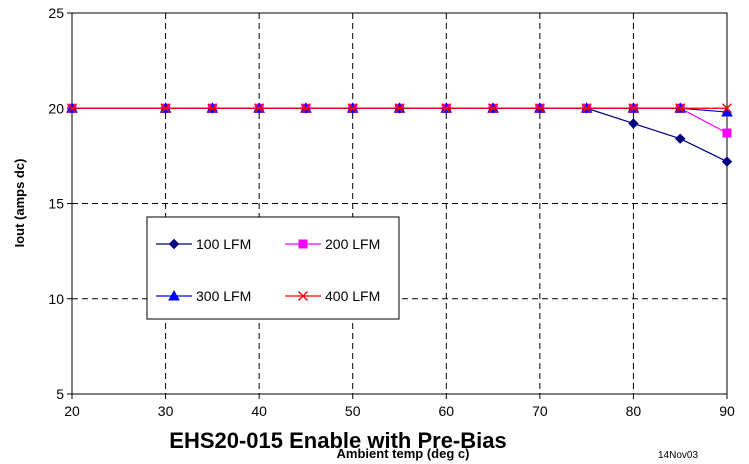 The image size is (749, 464). I want to click on x-tick-label: 80, so click(634, 411).